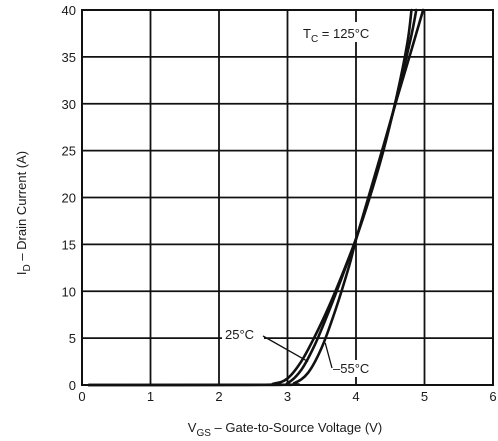 Image resolution: width=498 pixels, height=441 pixels. I want to click on x-tick-label: 6, so click(492, 396).